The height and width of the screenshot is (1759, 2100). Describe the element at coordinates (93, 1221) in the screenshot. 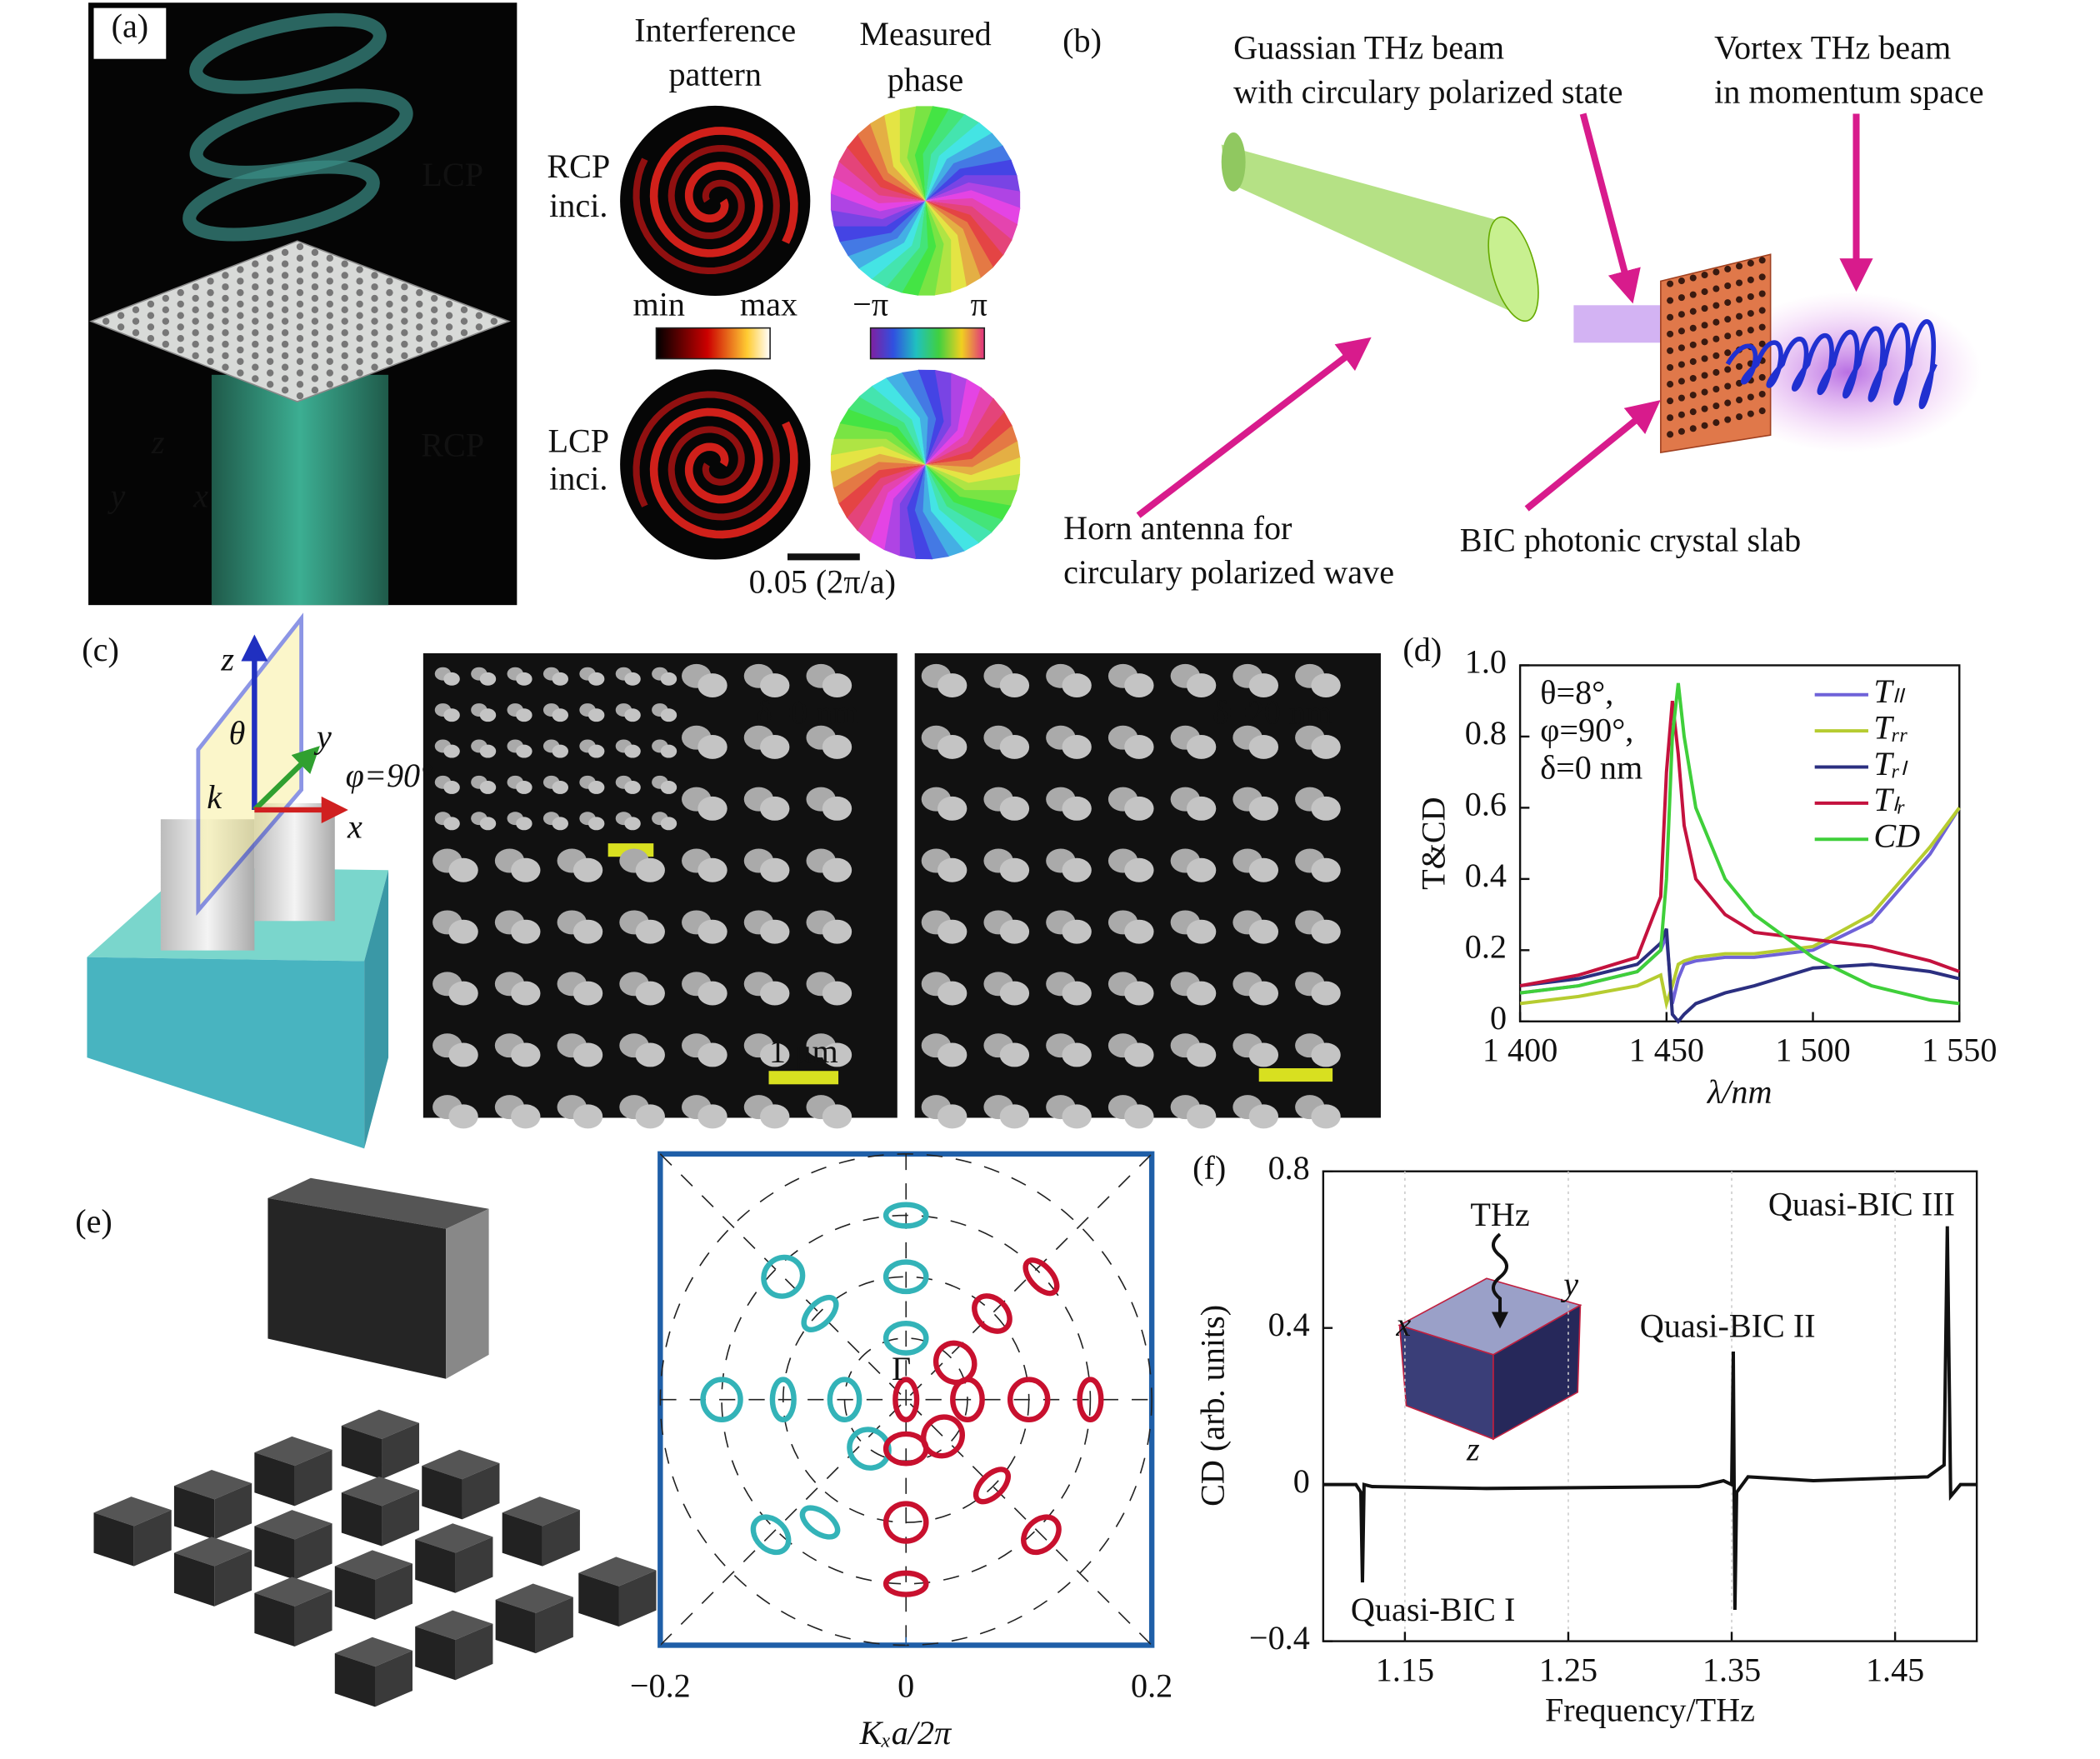

I see `panel-label: (e)` at that location.